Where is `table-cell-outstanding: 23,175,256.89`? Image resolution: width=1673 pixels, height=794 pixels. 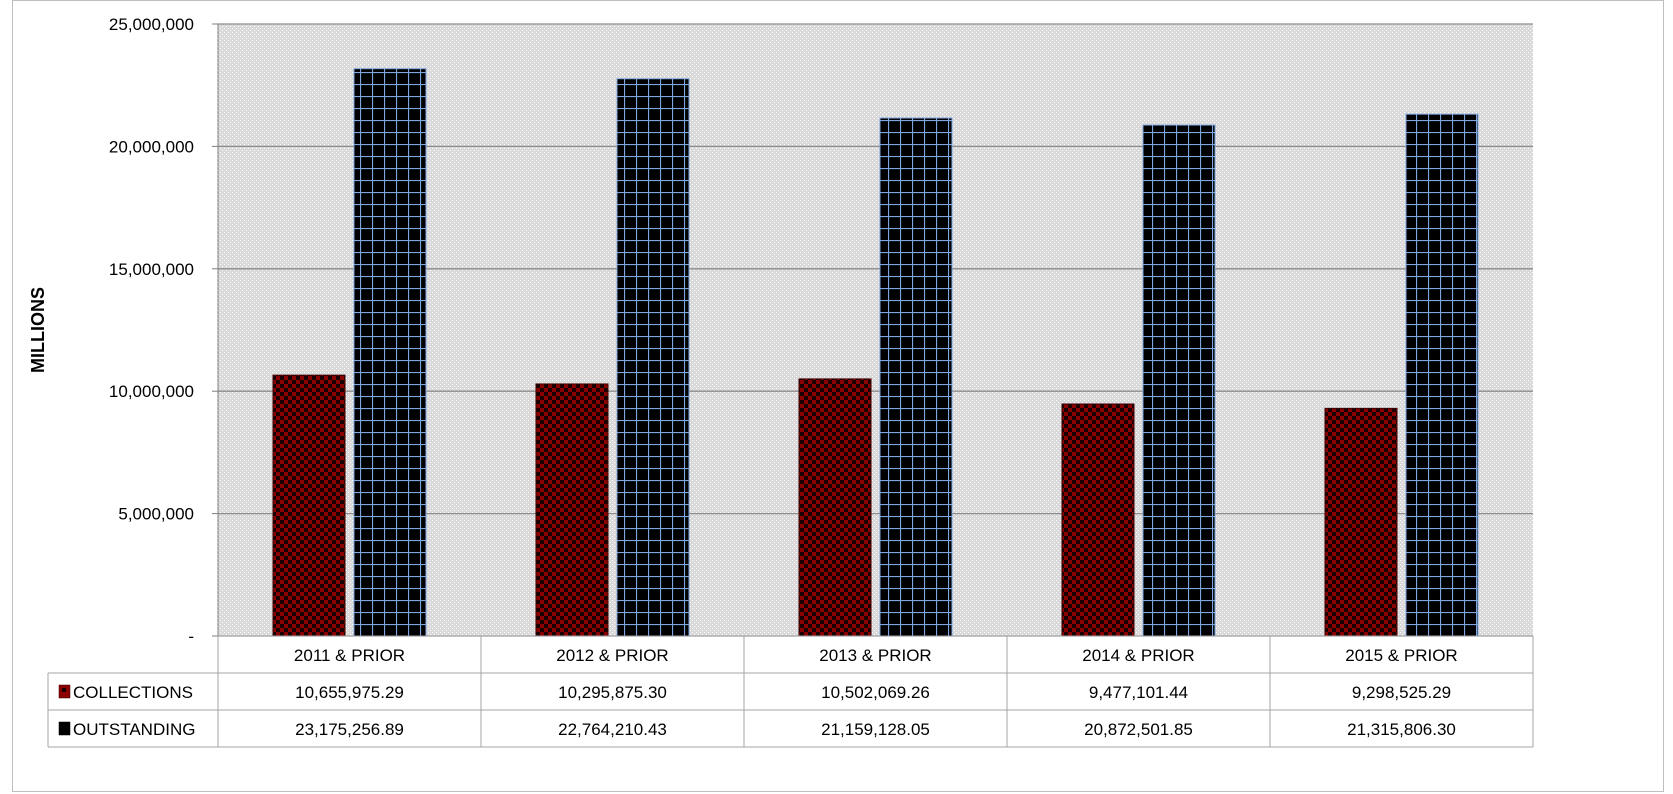
table-cell-outstanding: 23,175,256.89 is located at coordinates (349, 729).